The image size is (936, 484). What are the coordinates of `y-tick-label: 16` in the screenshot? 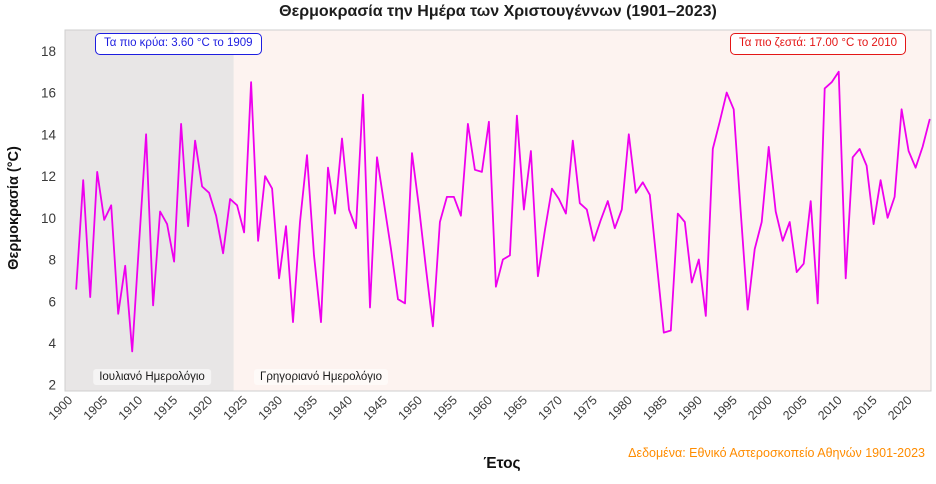 It's located at (48, 93).